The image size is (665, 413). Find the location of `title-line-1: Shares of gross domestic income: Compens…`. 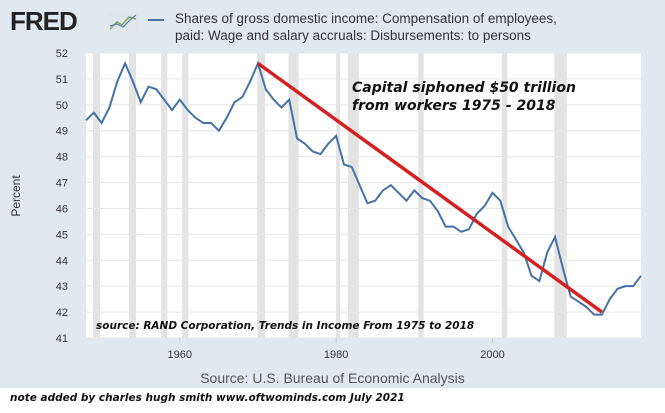

title-line-1: Shares of gross domestic income: Compens… is located at coordinates (366, 18).